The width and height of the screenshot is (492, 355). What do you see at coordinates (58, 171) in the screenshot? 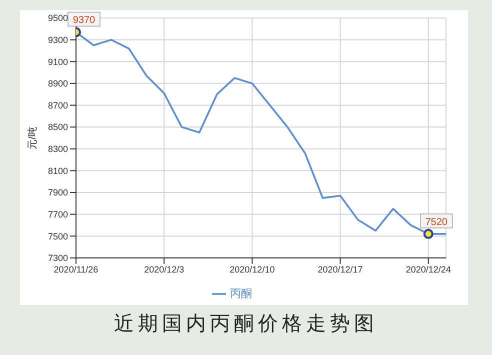
I see `y-tick-label: 8100` at bounding box center [58, 171].